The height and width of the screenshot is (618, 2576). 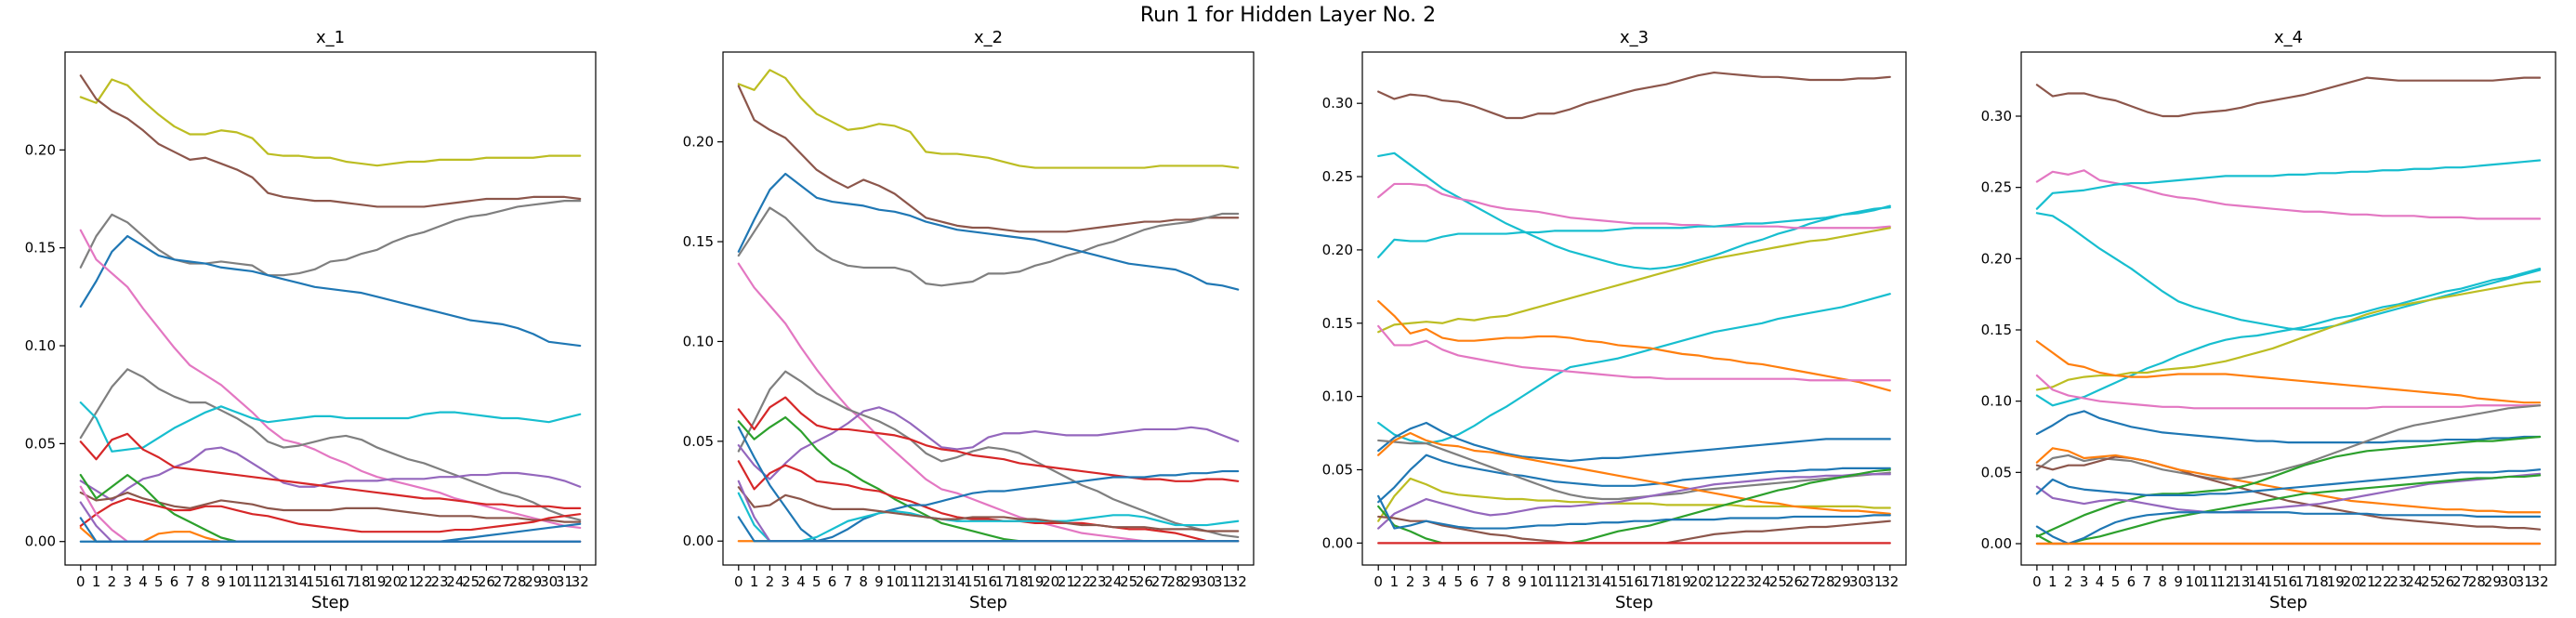 I want to click on y-tick-label: 0.00, so click(x=1996, y=543).